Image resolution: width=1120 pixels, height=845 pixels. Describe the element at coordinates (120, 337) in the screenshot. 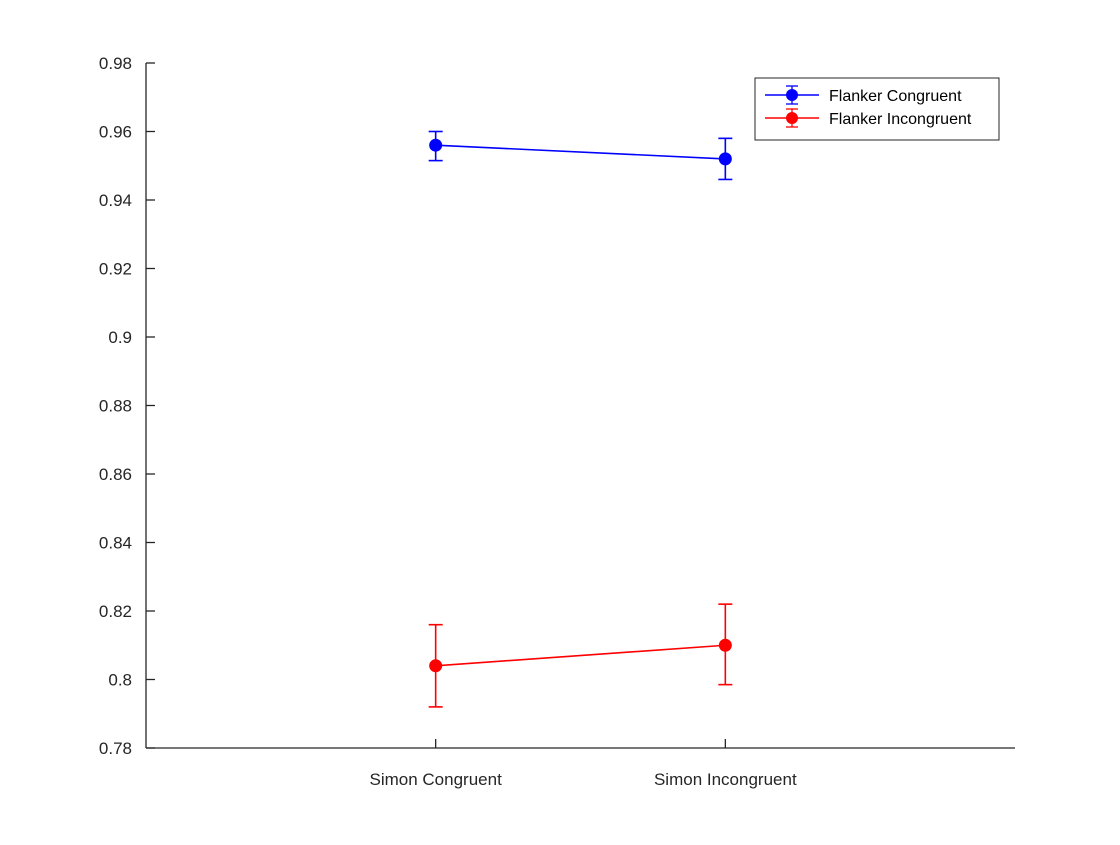

I see `y-tick-label: 0.9` at that location.